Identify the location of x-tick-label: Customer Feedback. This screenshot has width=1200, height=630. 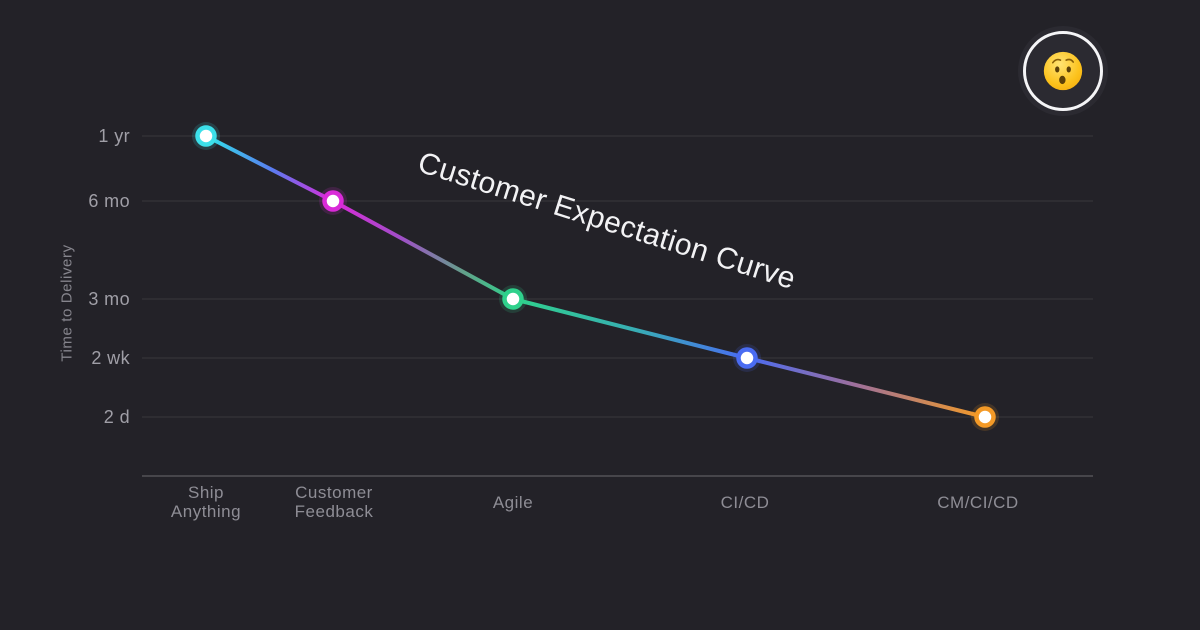
(334, 502).